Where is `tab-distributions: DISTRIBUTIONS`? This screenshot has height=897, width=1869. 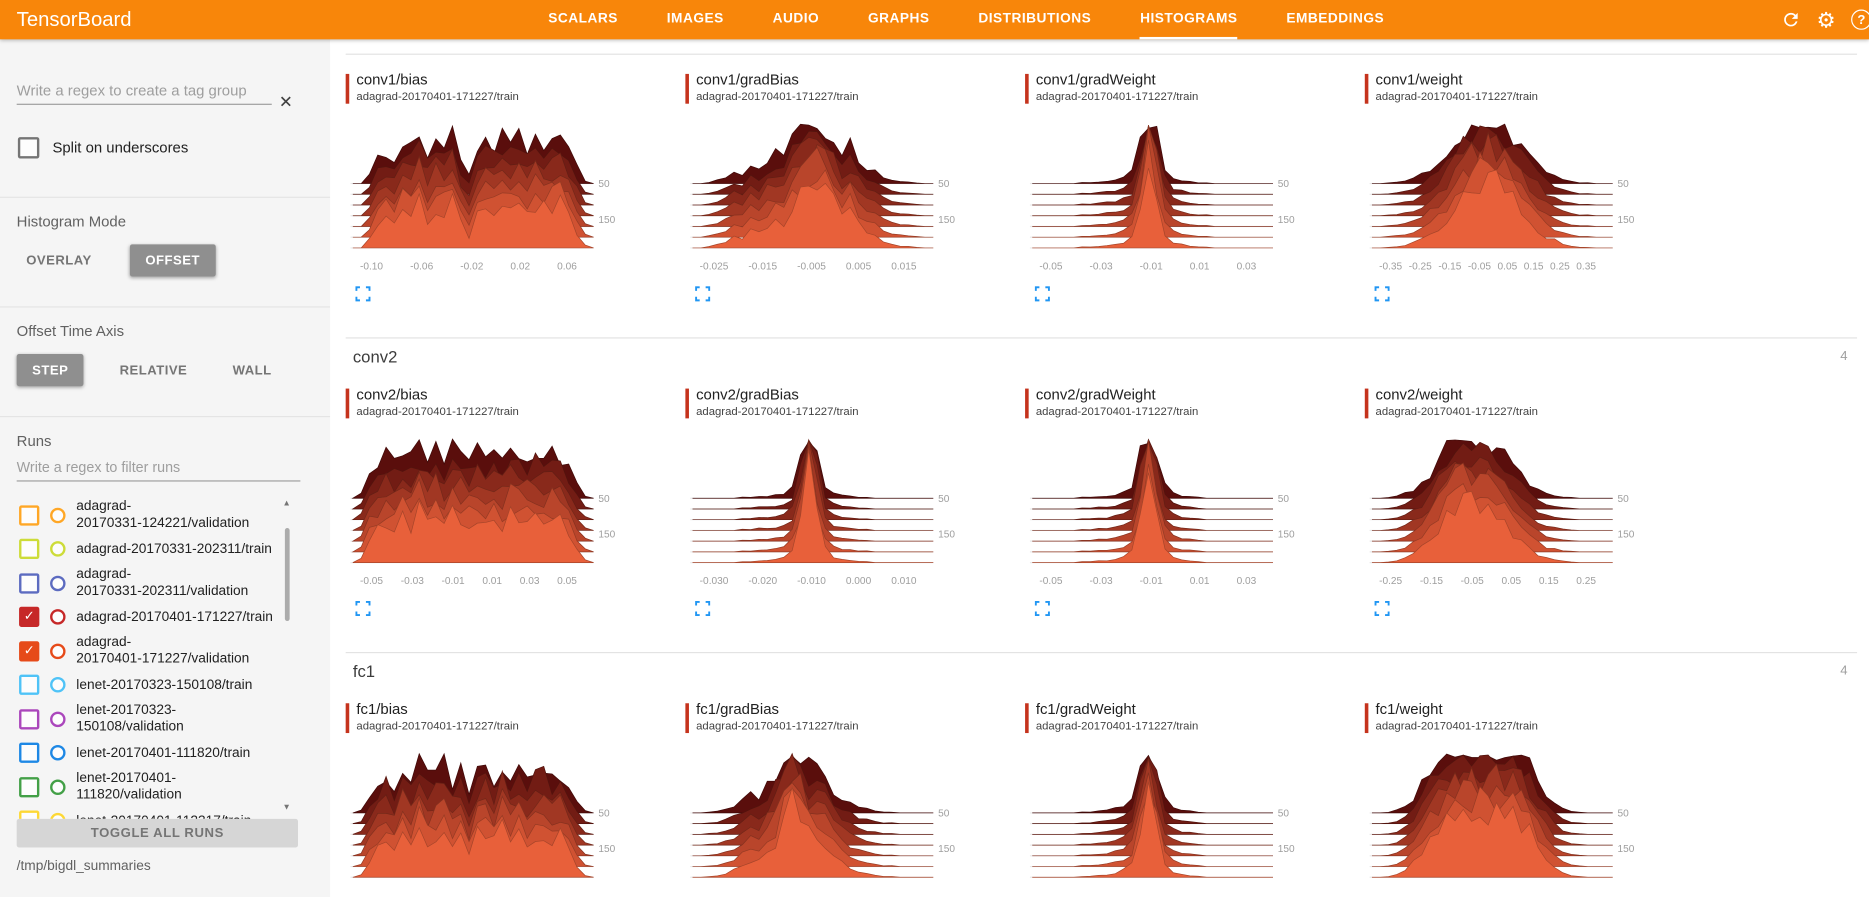 tab-distributions: DISTRIBUTIONS is located at coordinates (1035, 18).